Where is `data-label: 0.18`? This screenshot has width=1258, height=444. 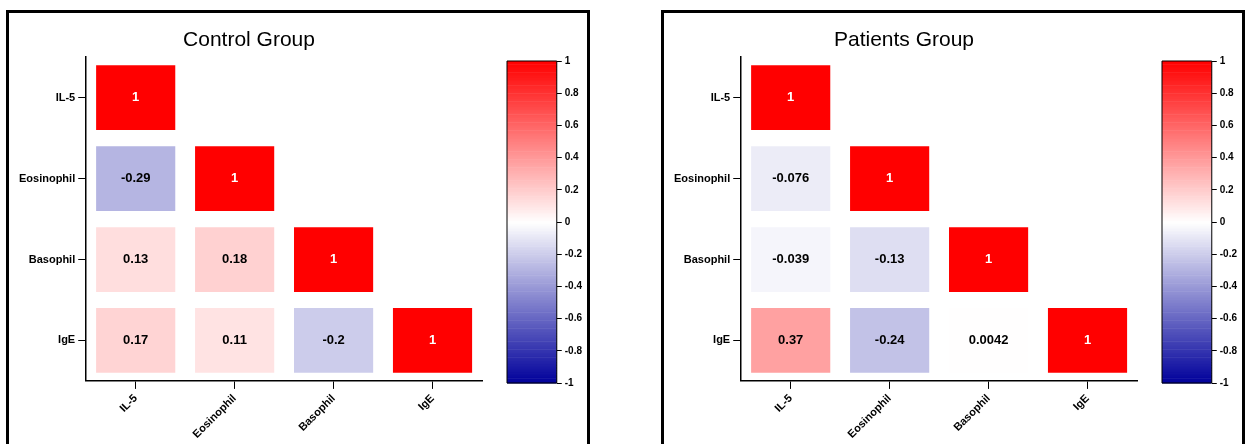
data-label: 0.18 is located at coordinates (234, 259).